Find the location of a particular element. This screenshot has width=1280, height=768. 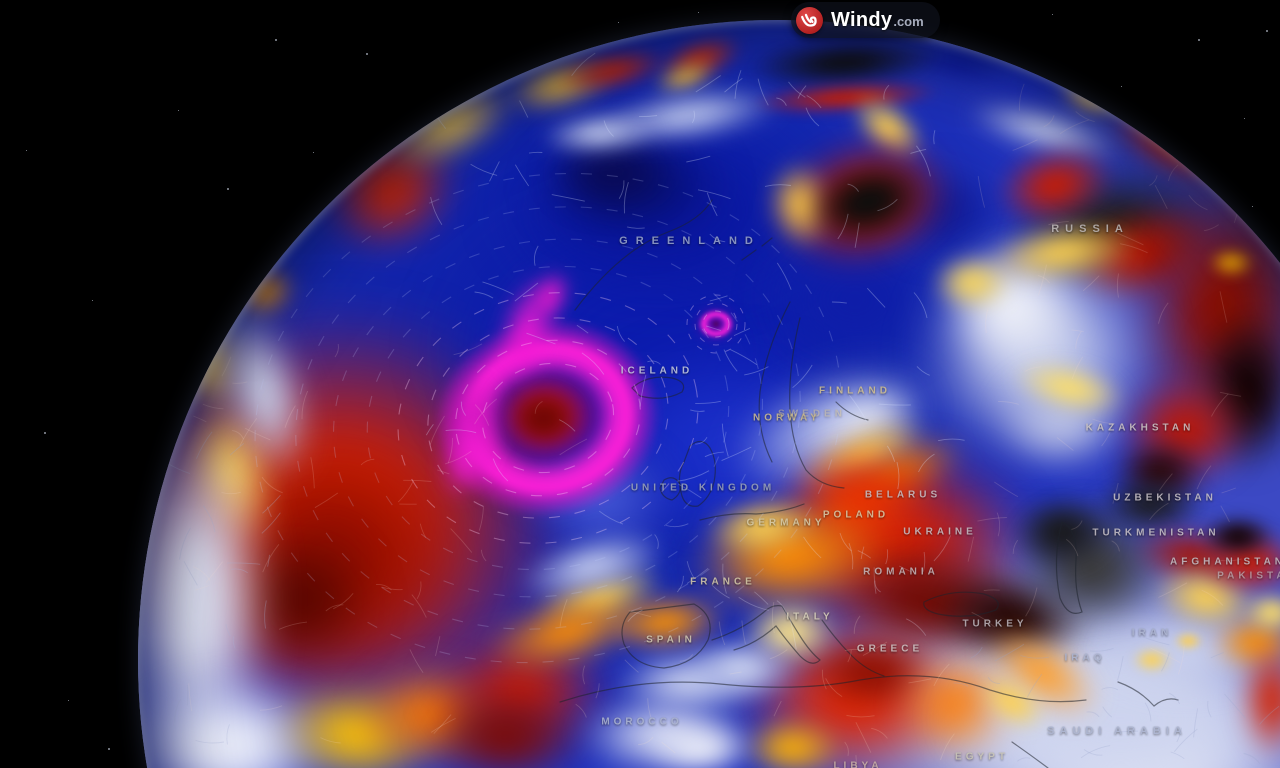

map-label-norway: NORWAY is located at coordinates (787, 418).